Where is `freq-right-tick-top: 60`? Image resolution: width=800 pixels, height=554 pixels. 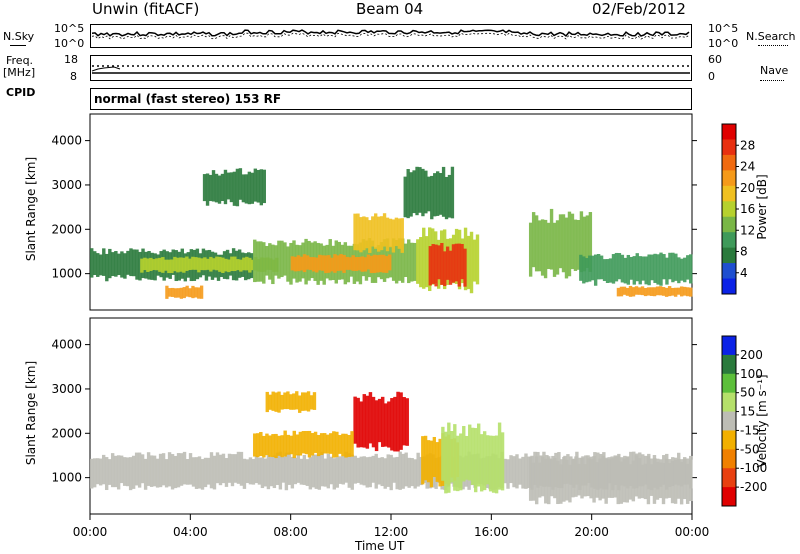 freq-right-tick-top: 60 is located at coordinates (715, 59).